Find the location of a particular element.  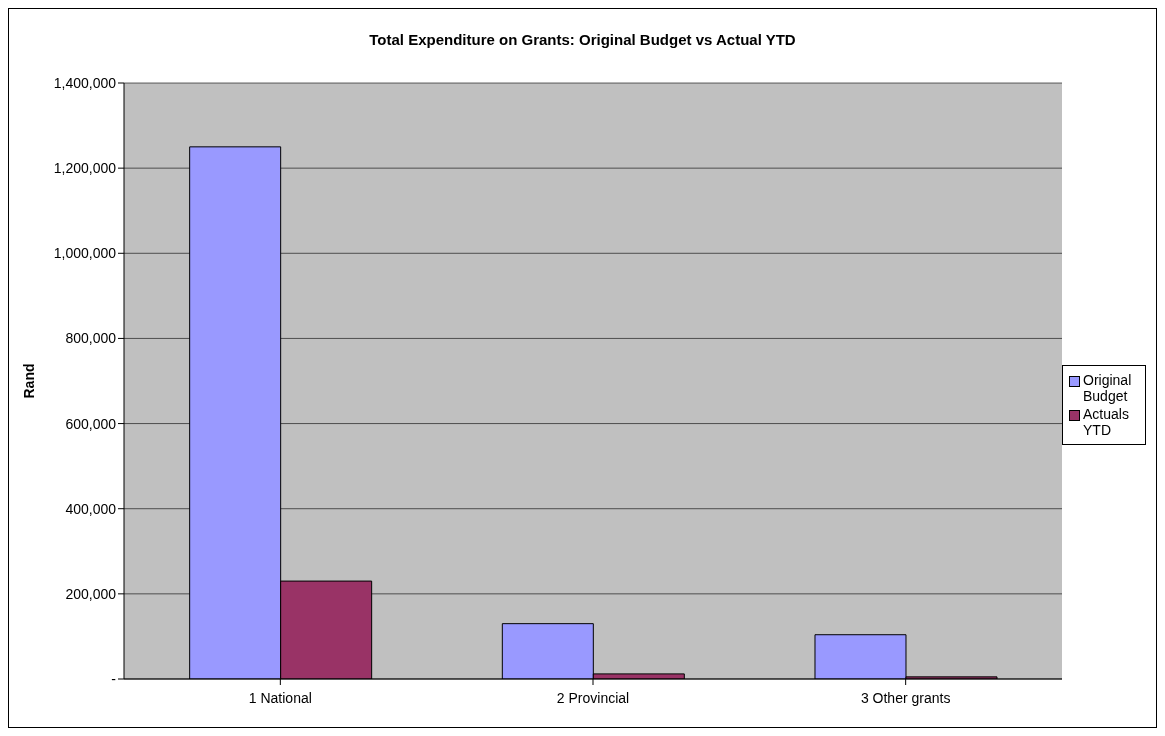

y-tick-label: - is located at coordinates (114, 678).